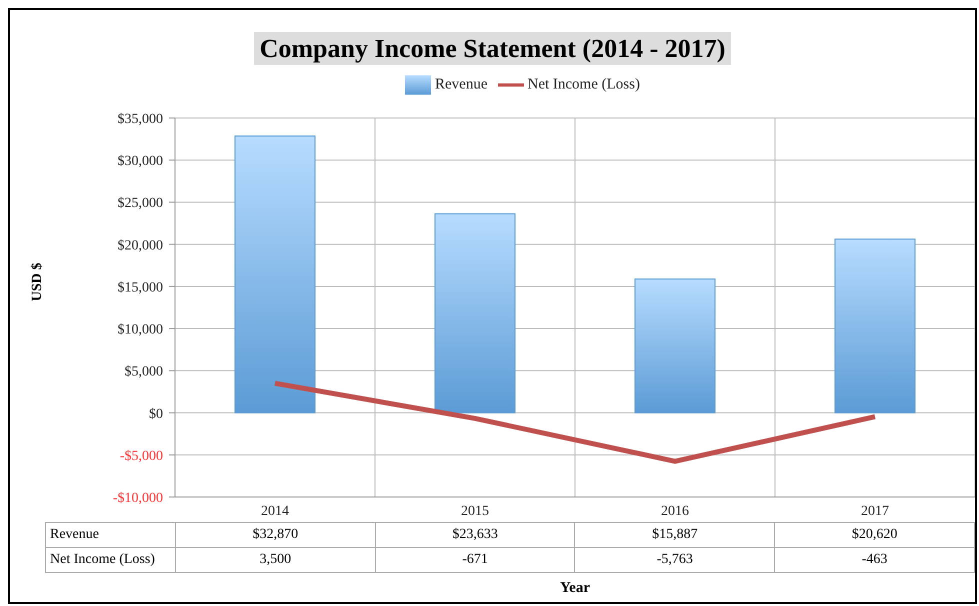 The height and width of the screenshot is (606, 979). I want to click on data-label: -463, so click(874, 560).